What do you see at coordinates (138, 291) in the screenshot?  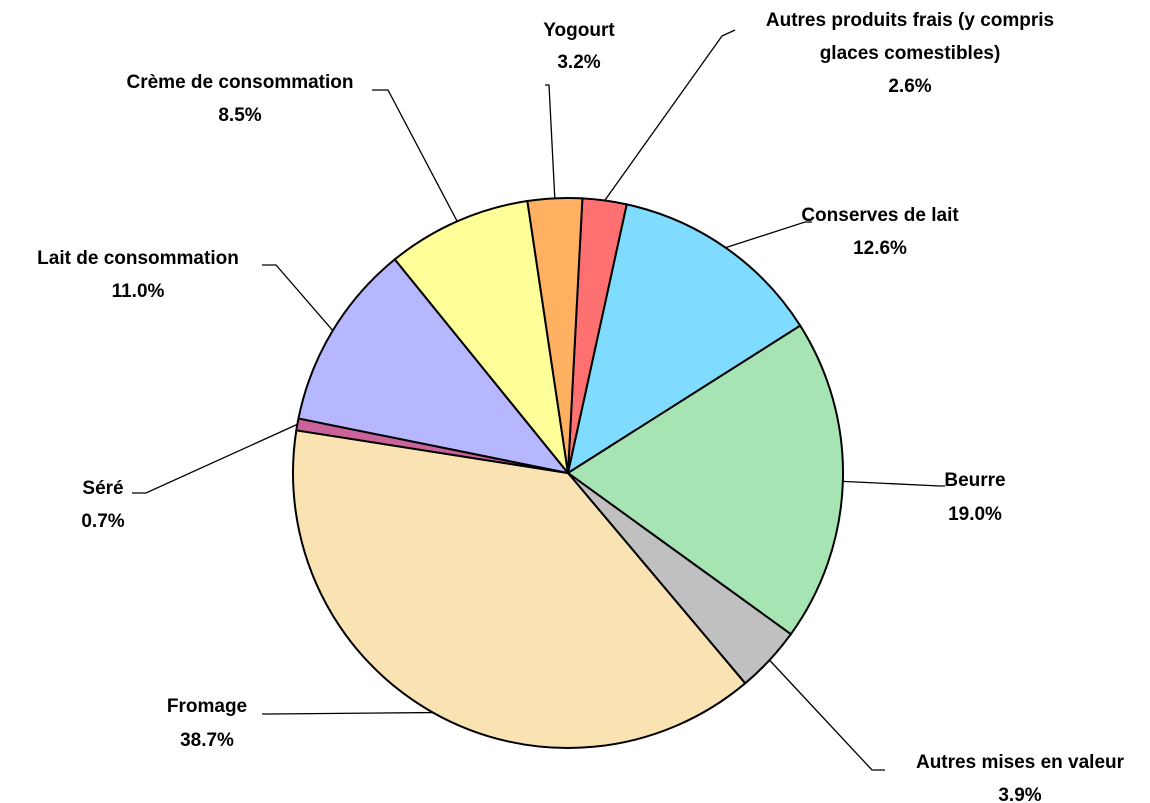 I see `slice-value-label: 11.0%` at bounding box center [138, 291].